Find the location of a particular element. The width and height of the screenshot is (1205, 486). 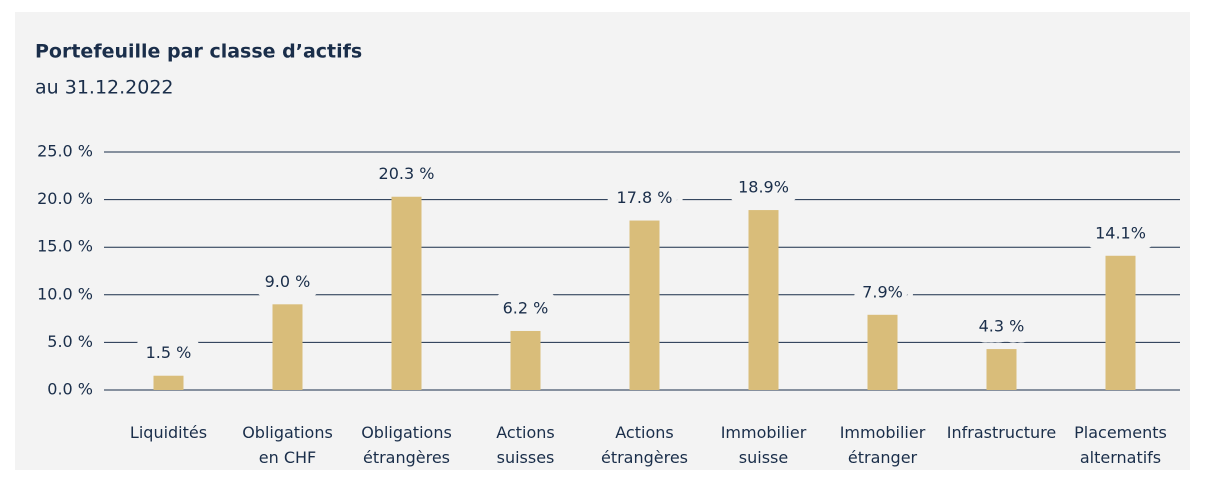

value-label: 17.8 % is located at coordinates (645, 197).